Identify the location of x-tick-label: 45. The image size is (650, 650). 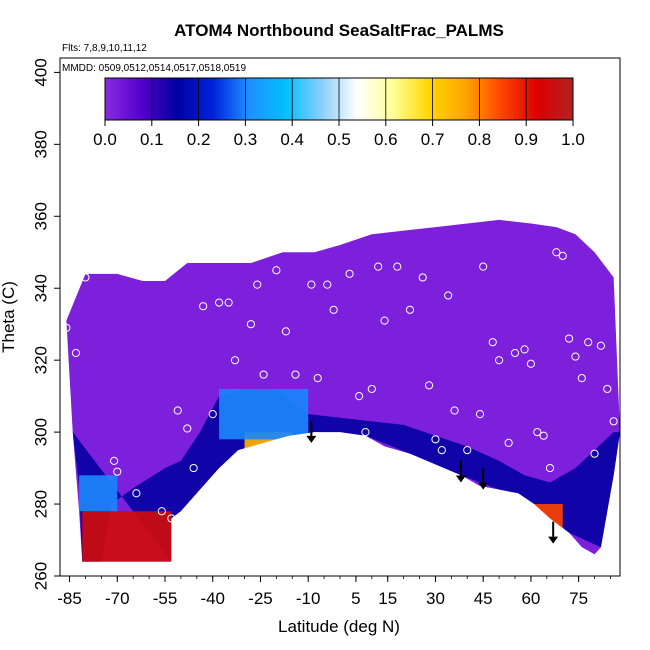
(483, 598).